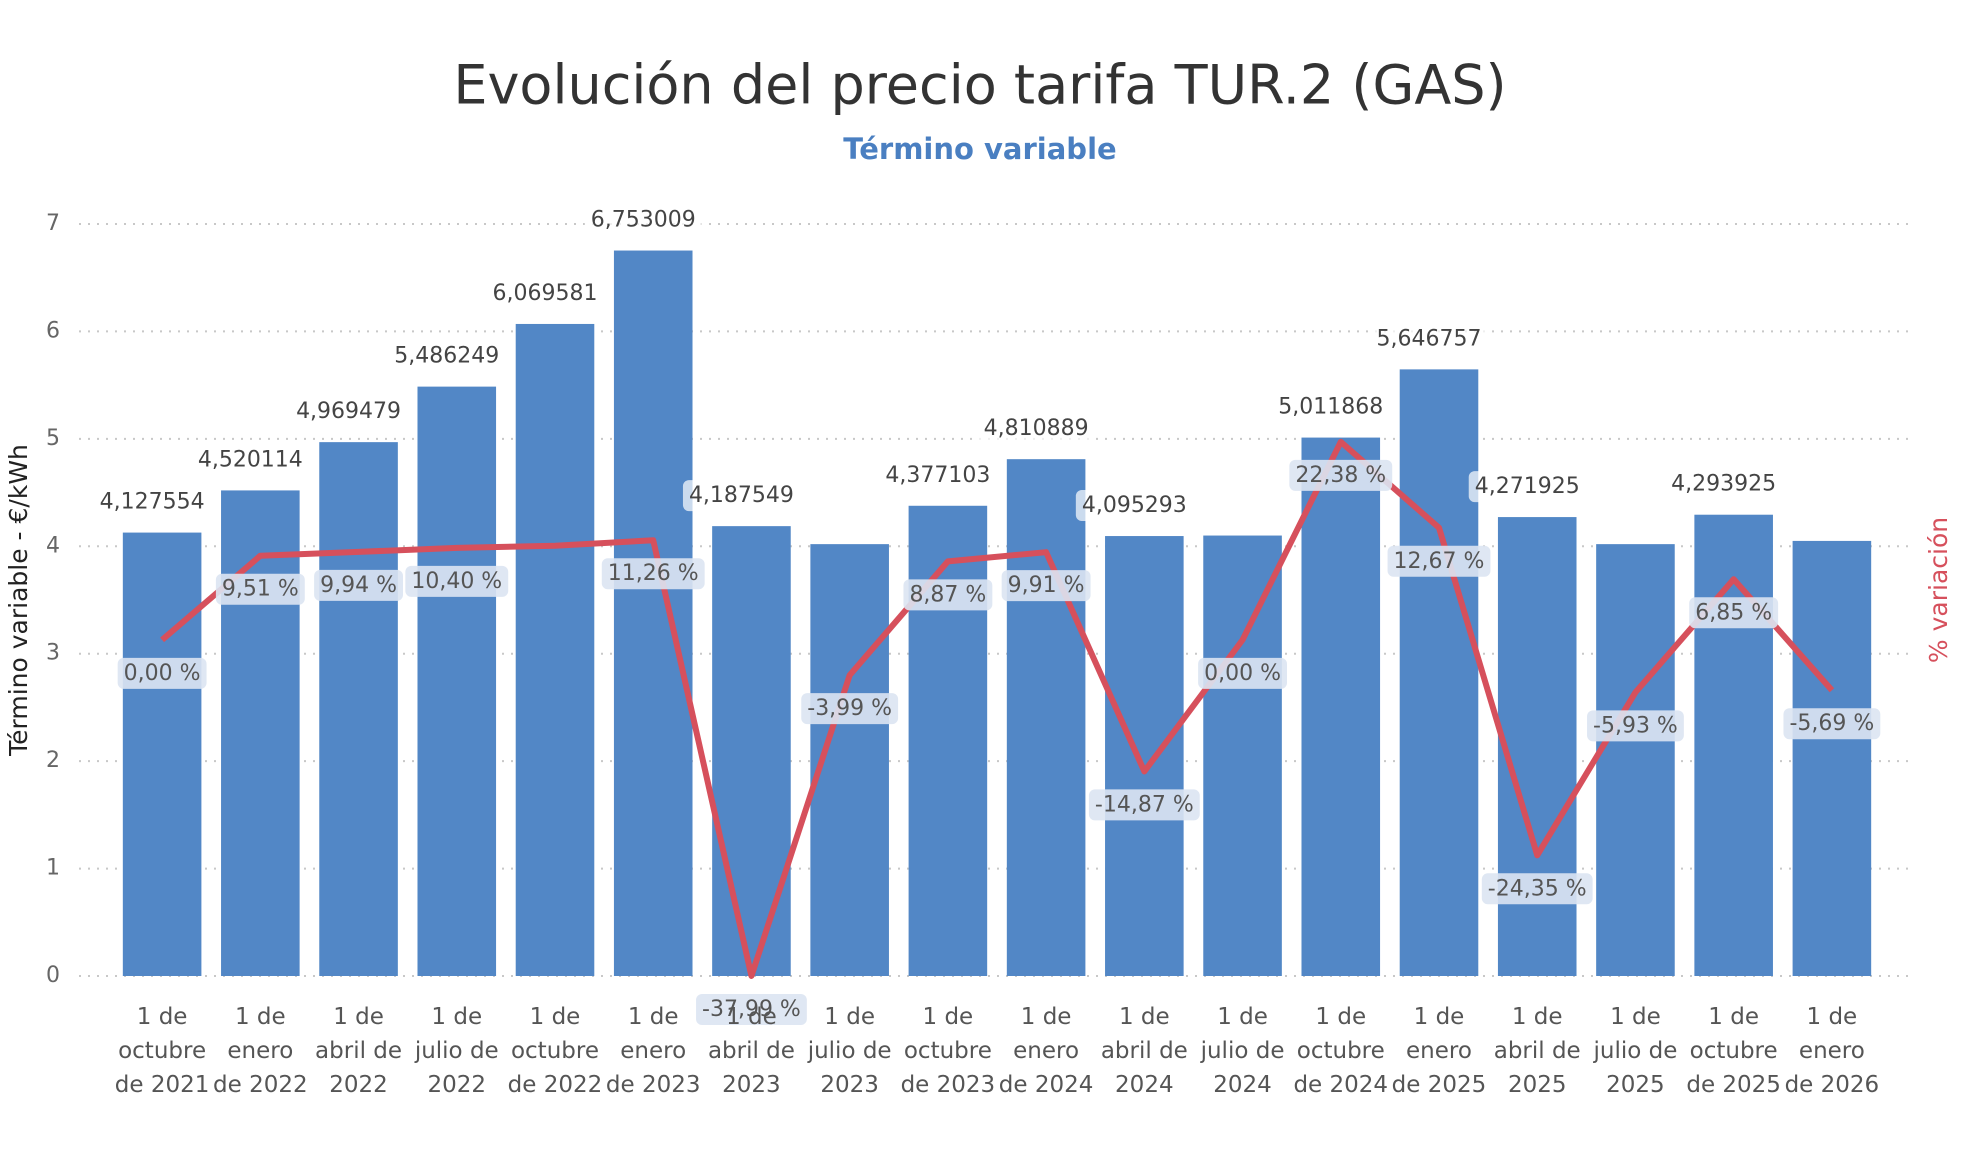 The height and width of the screenshot is (1168, 1965). Describe the element at coordinates (53, 438) in the screenshot. I see `y-tick-label: 5` at that location.